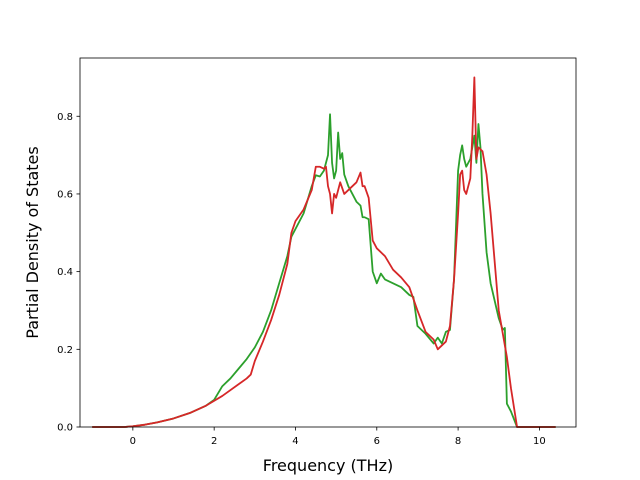 The width and height of the screenshot is (640, 480). What do you see at coordinates (295, 441) in the screenshot?
I see `x-tick-label: 4` at bounding box center [295, 441].